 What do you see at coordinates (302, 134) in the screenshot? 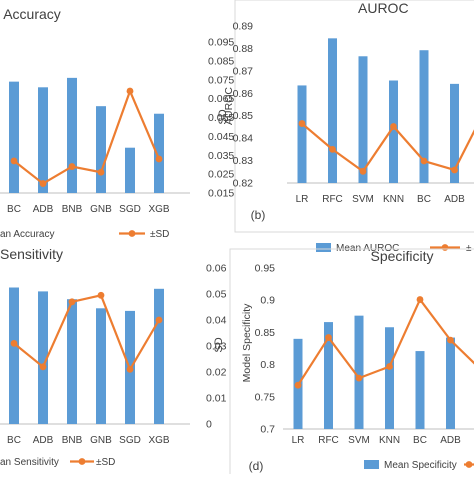
I see `bar-lr` at bounding box center [302, 134].